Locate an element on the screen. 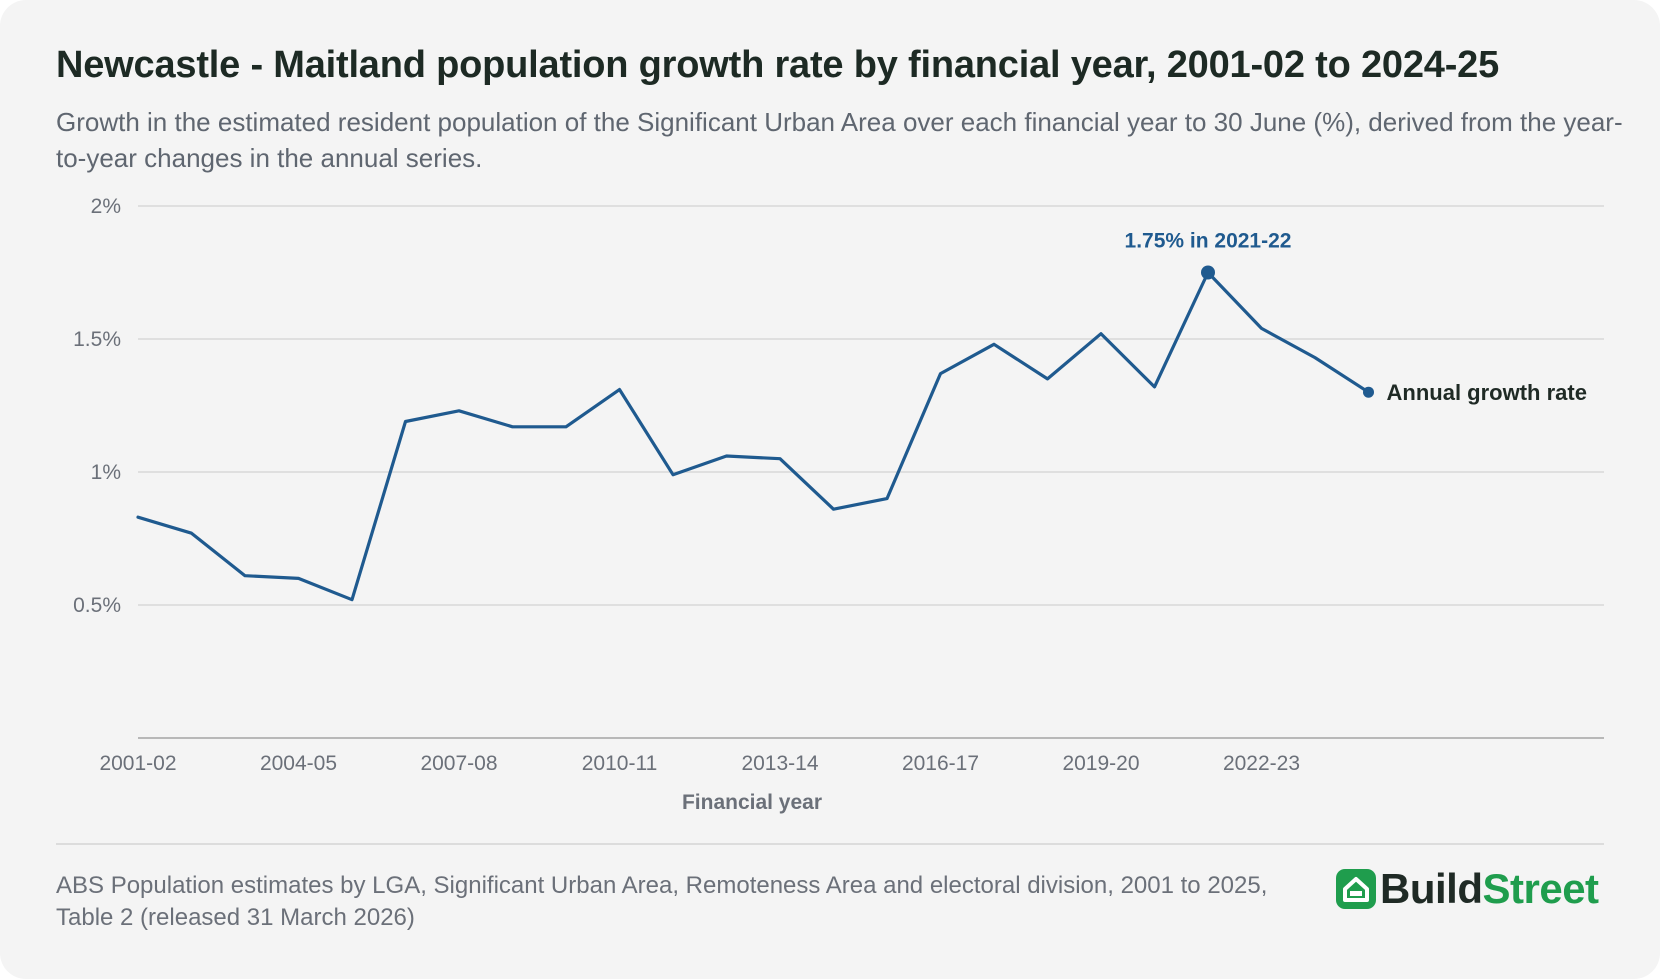 Image resolution: width=1660 pixels, height=979 pixels. x-tick-label: 2019-20 is located at coordinates (1100, 763).